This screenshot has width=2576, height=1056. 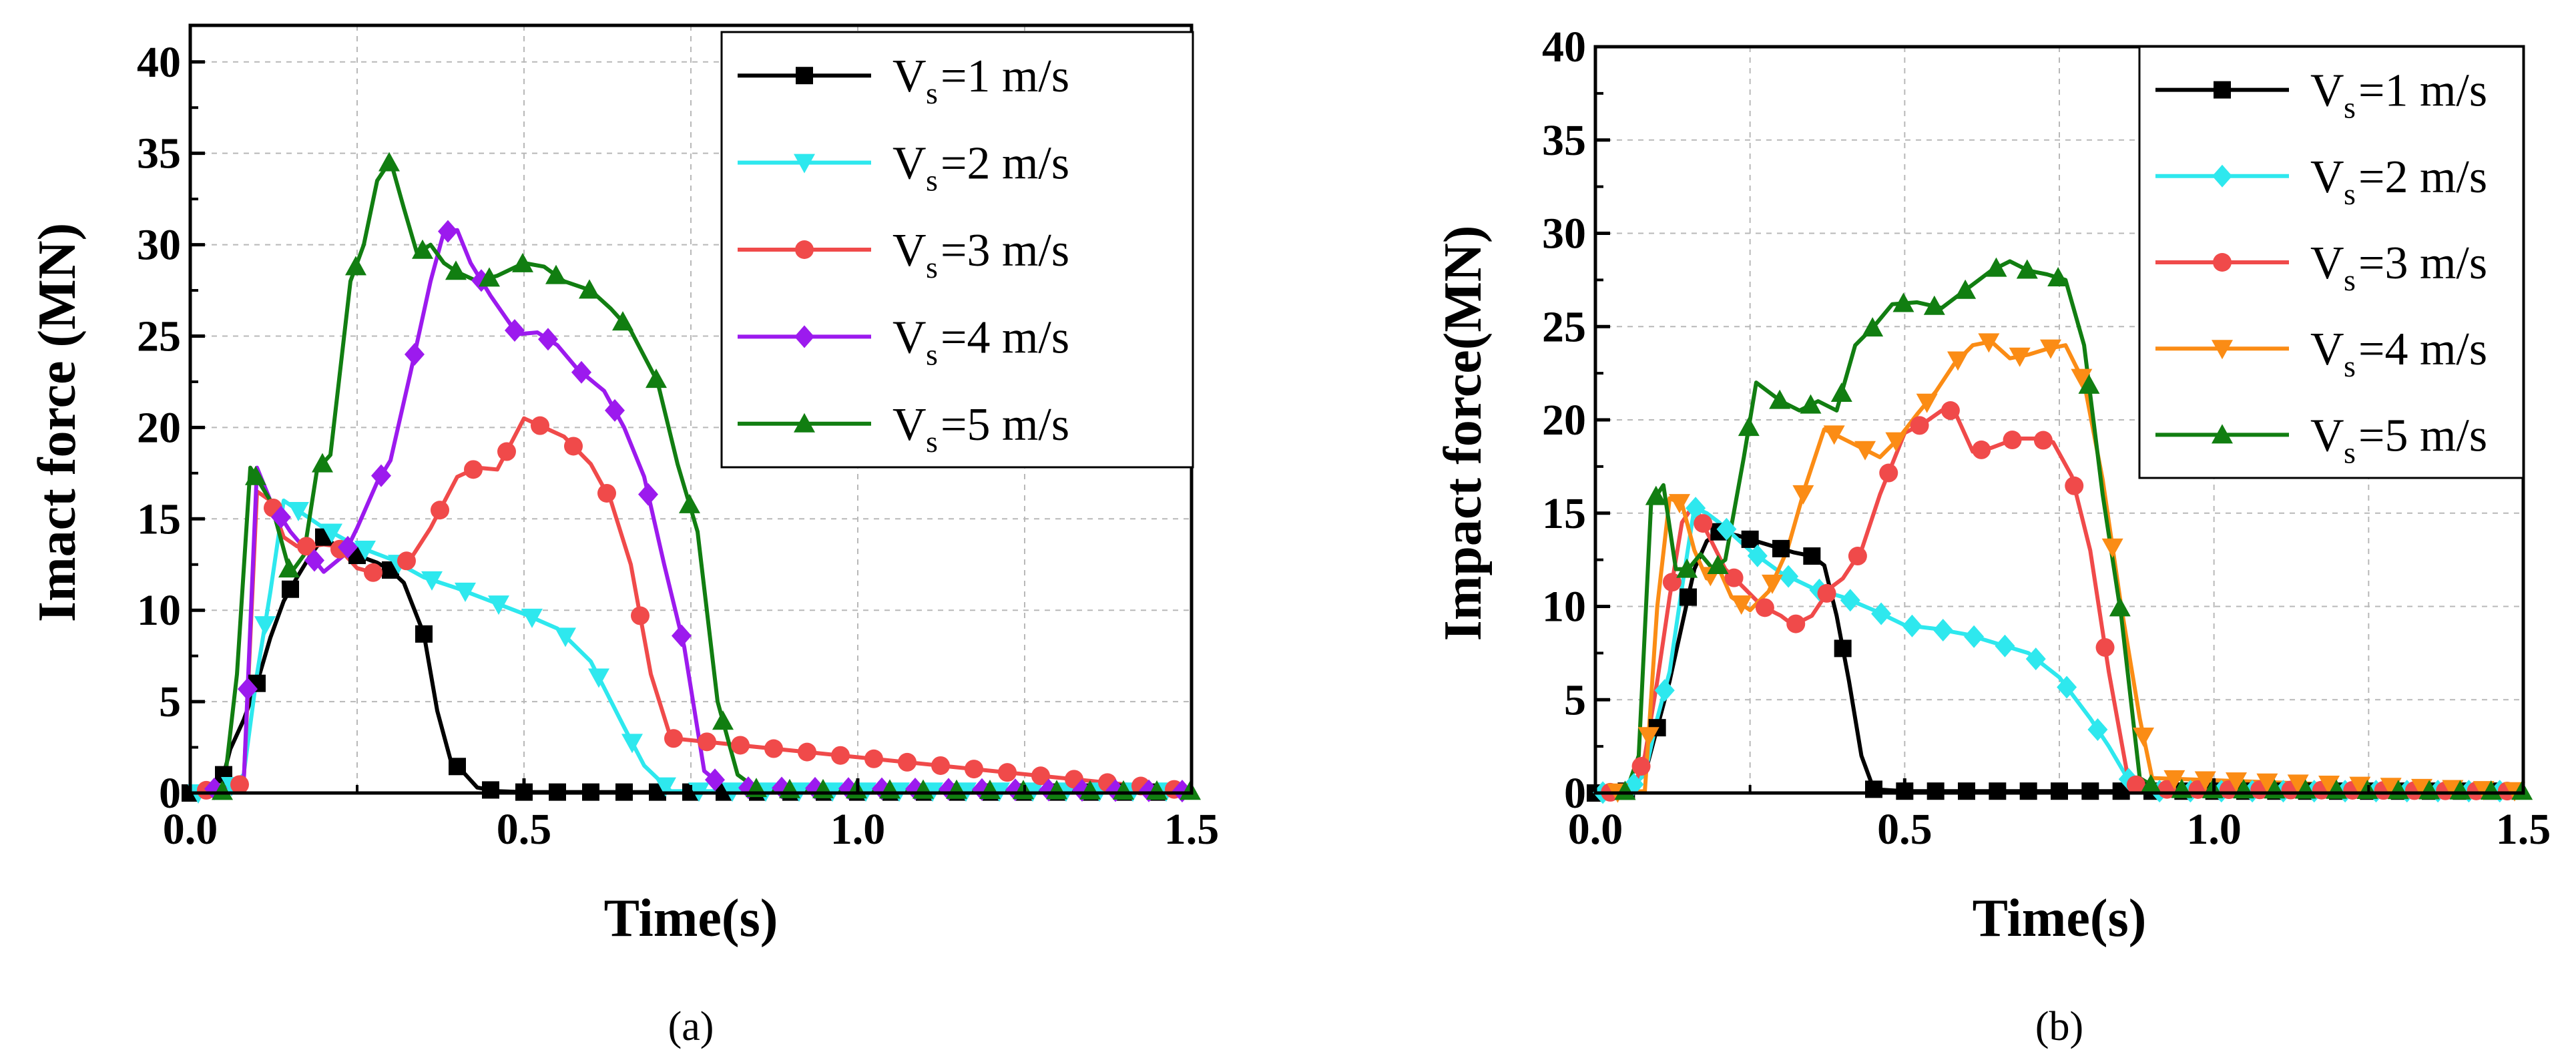 I want to click on y-tick-label: 25, so click(x=1564, y=326).